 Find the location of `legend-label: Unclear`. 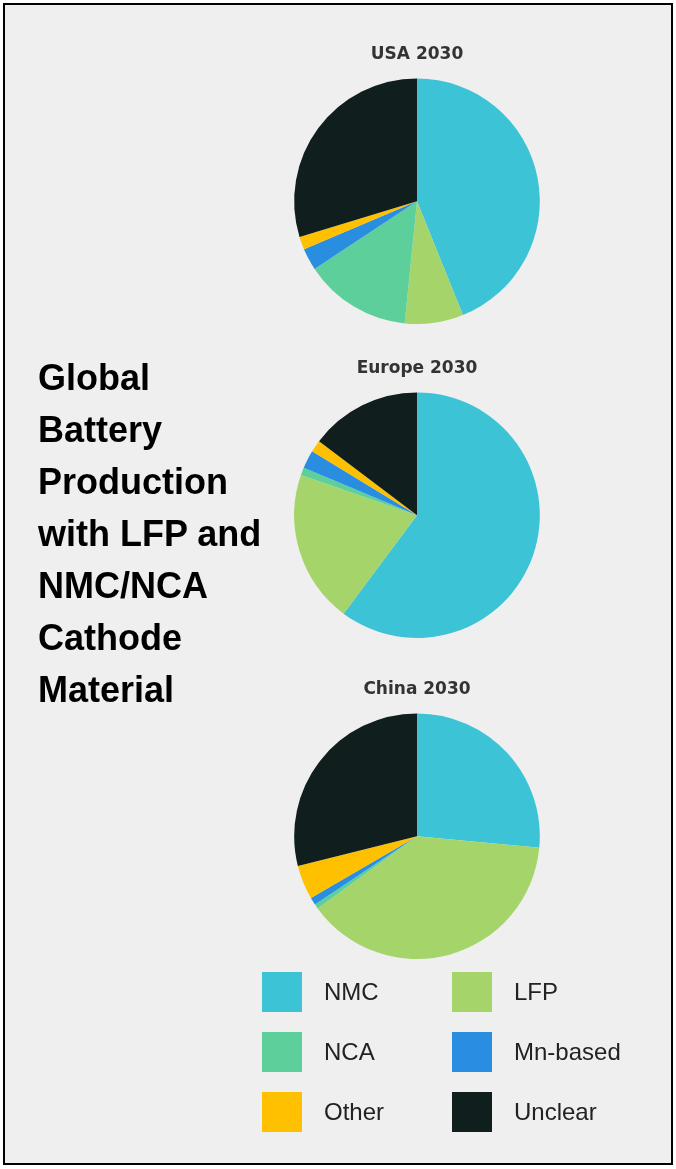

legend-label: Unclear is located at coordinates (555, 1112).